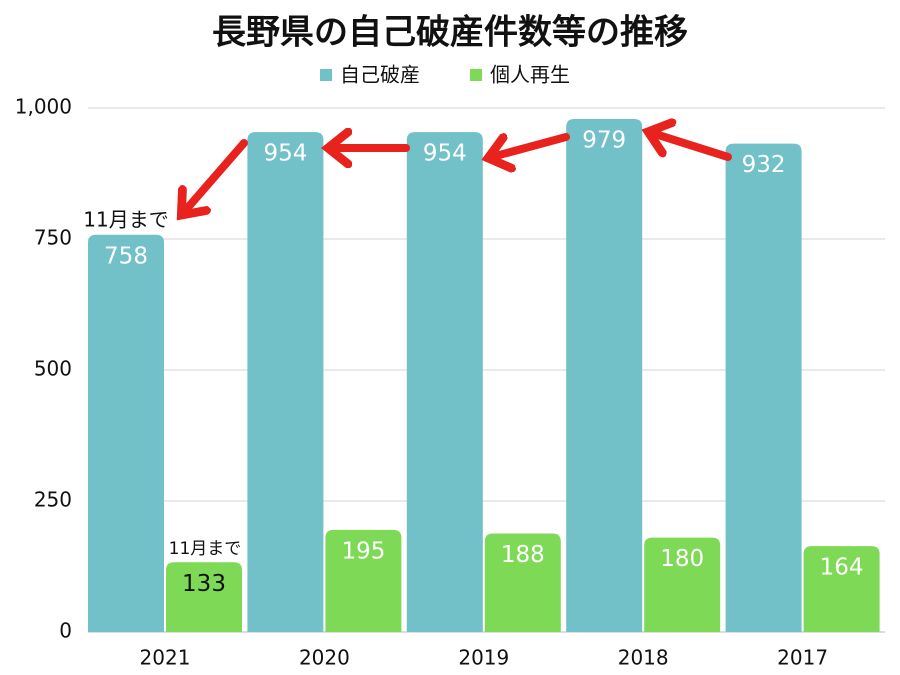 This screenshot has height=675, width=900. I want to click on value-label: 133, so click(204, 584).